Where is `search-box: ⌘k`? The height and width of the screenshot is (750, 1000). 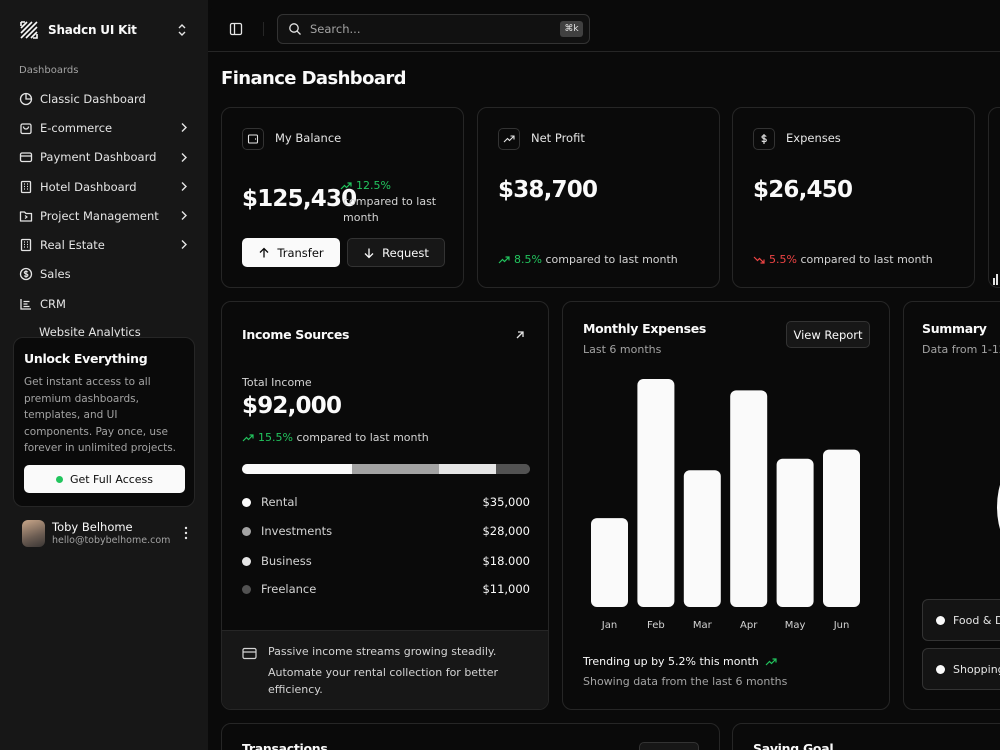
search-box: ⌘k is located at coordinates (433, 29).